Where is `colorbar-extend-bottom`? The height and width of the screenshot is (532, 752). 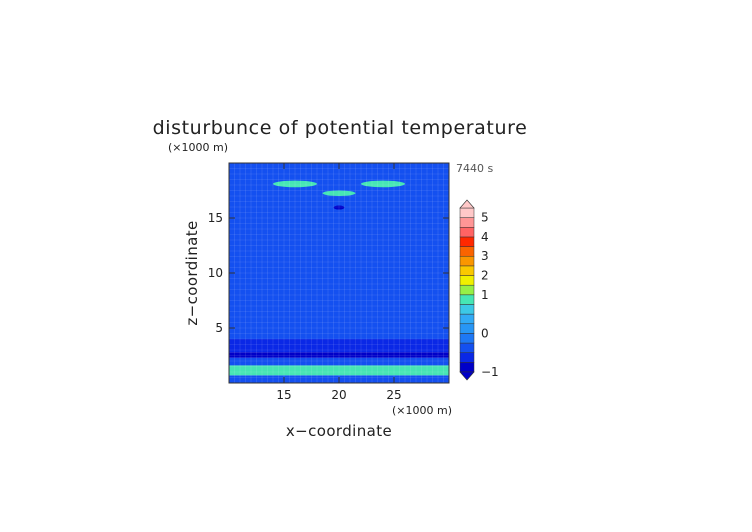 colorbar-extend-bottom is located at coordinates (467, 376).